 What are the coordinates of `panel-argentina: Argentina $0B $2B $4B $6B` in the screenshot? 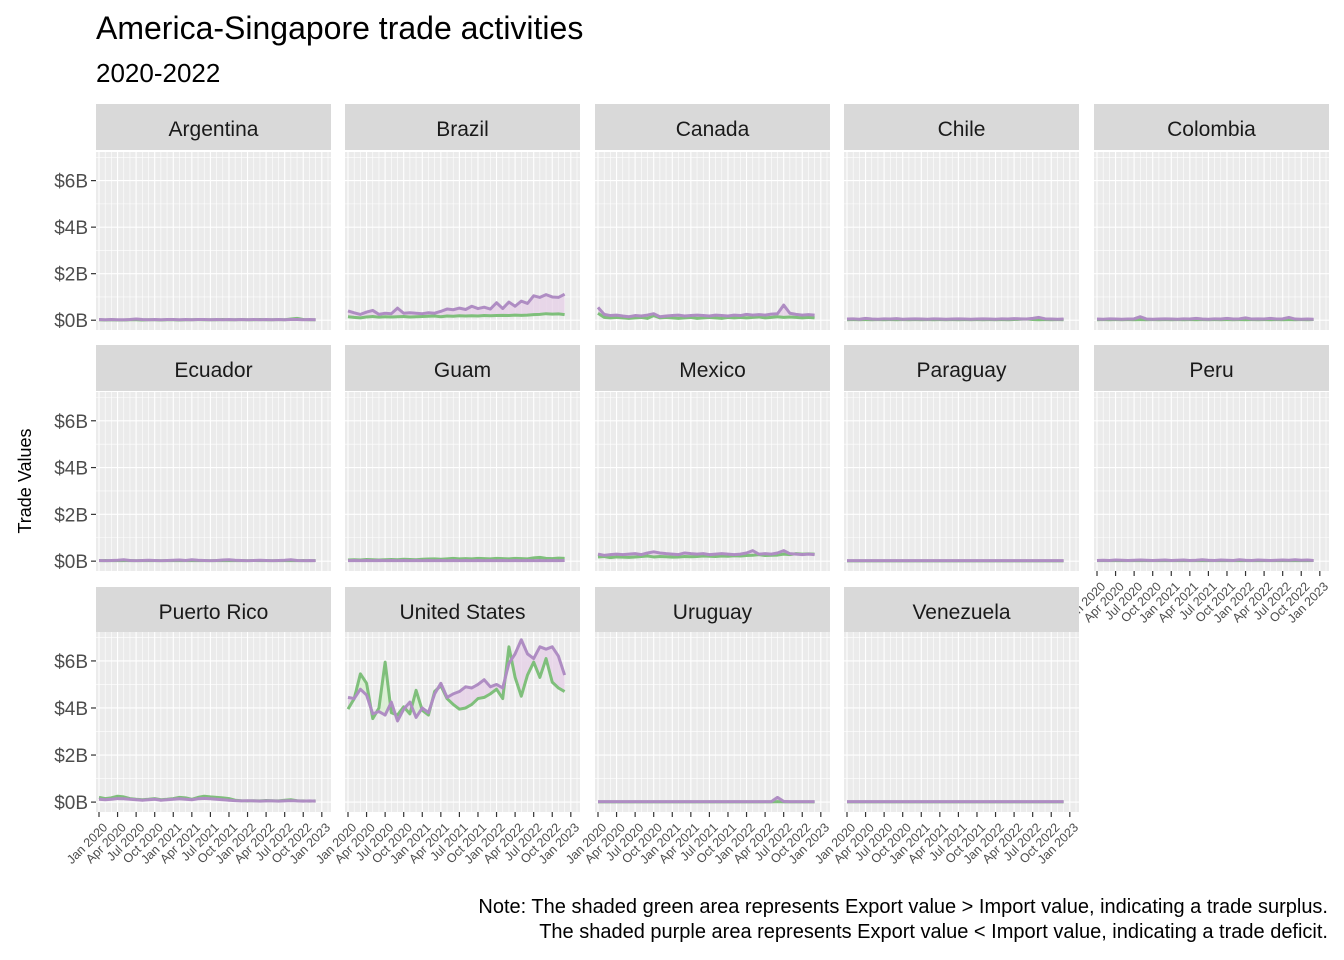 It's located at (192, 218).